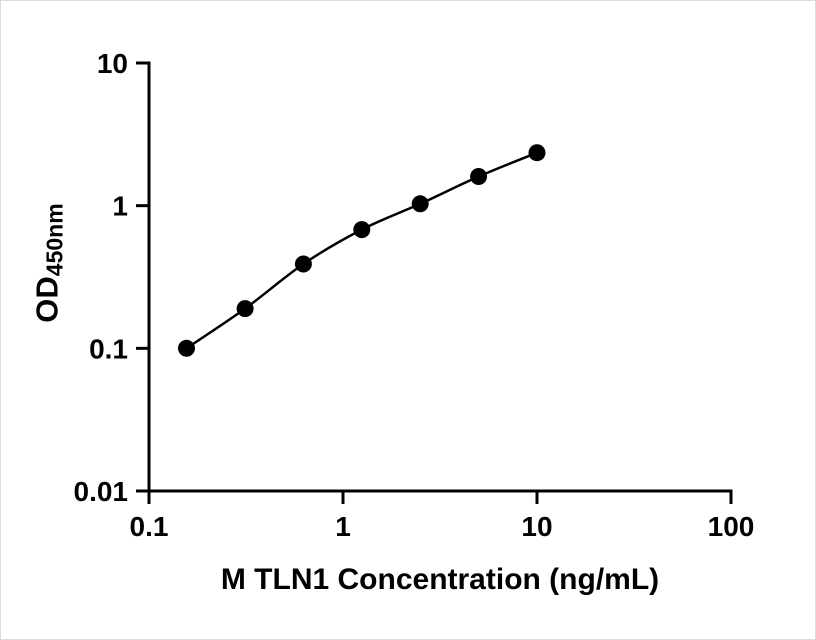  I want to click on x-tick-label: 10, so click(536, 526).